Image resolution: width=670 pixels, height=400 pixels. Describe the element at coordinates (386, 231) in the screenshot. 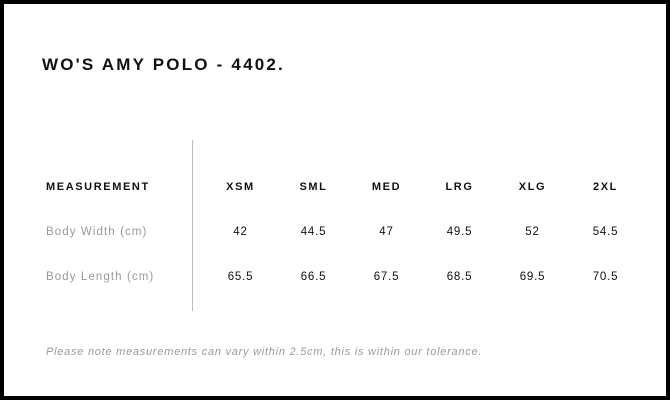

I see `cell-body-width-med: 47` at that location.